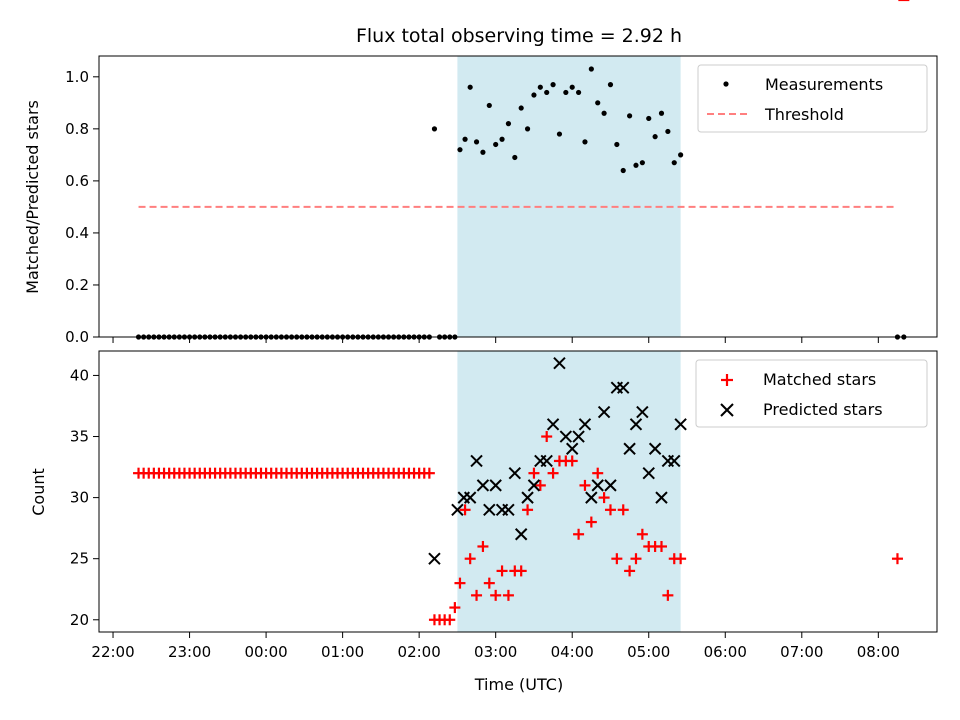  What do you see at coordinates (79, 559) in the screenshot?
I see `bottom-y-tick-label: 25` at bounding box center [79, 559].